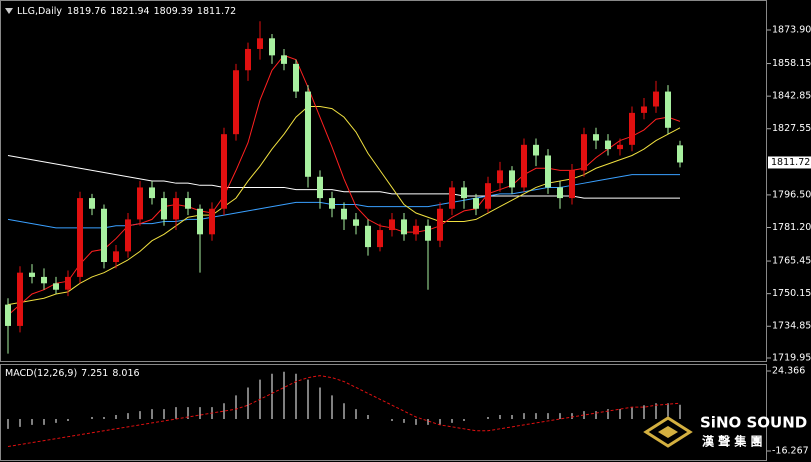 The image size is (811, 462). Describe the element at coordinates (791, 326) in the screenshot. I see `y-tick-label: 1734.85` at that location.